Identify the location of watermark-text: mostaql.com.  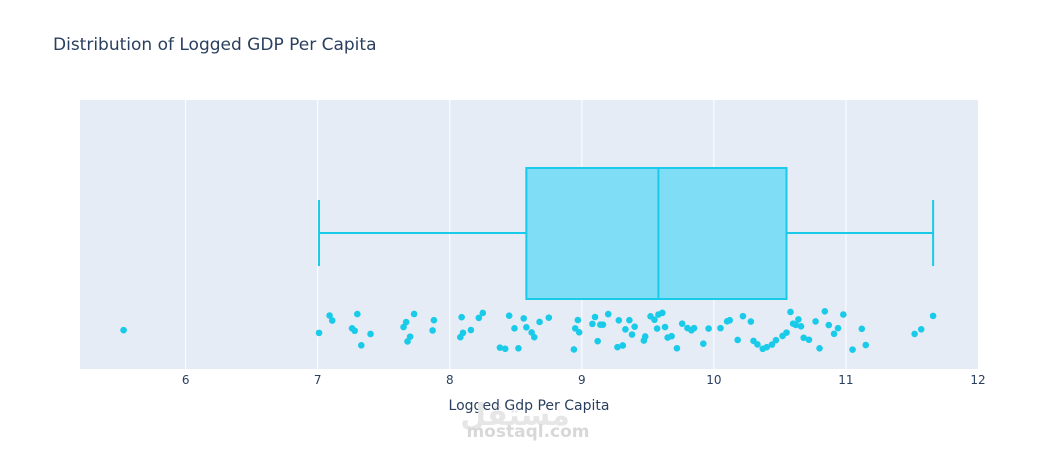
(527, 432).